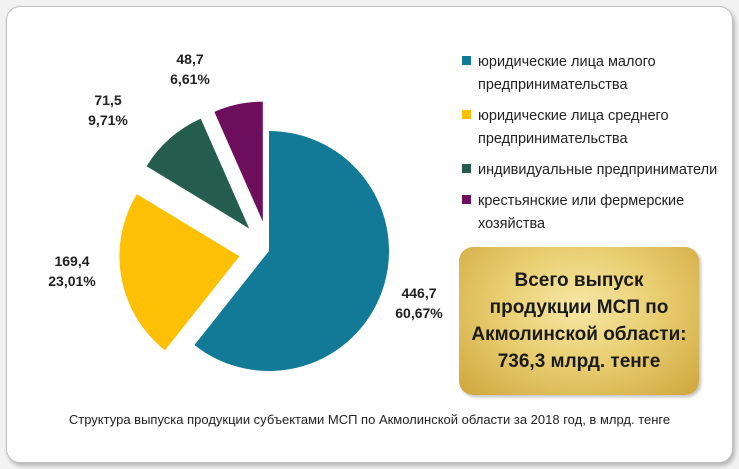 Image resolution: width=739 pixels, height=469 pixels. What do you see at coordinates (198, 173) in the screenshot?
I see `pie-slice-individual` at bounding box center [198, 173].